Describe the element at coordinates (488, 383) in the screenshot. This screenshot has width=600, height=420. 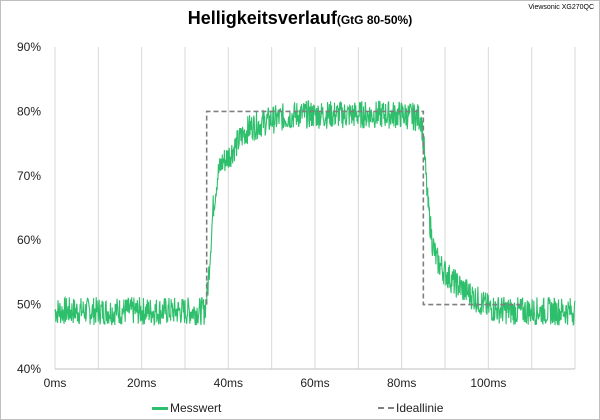
I see `x-tick-label: 100ms` at that location.